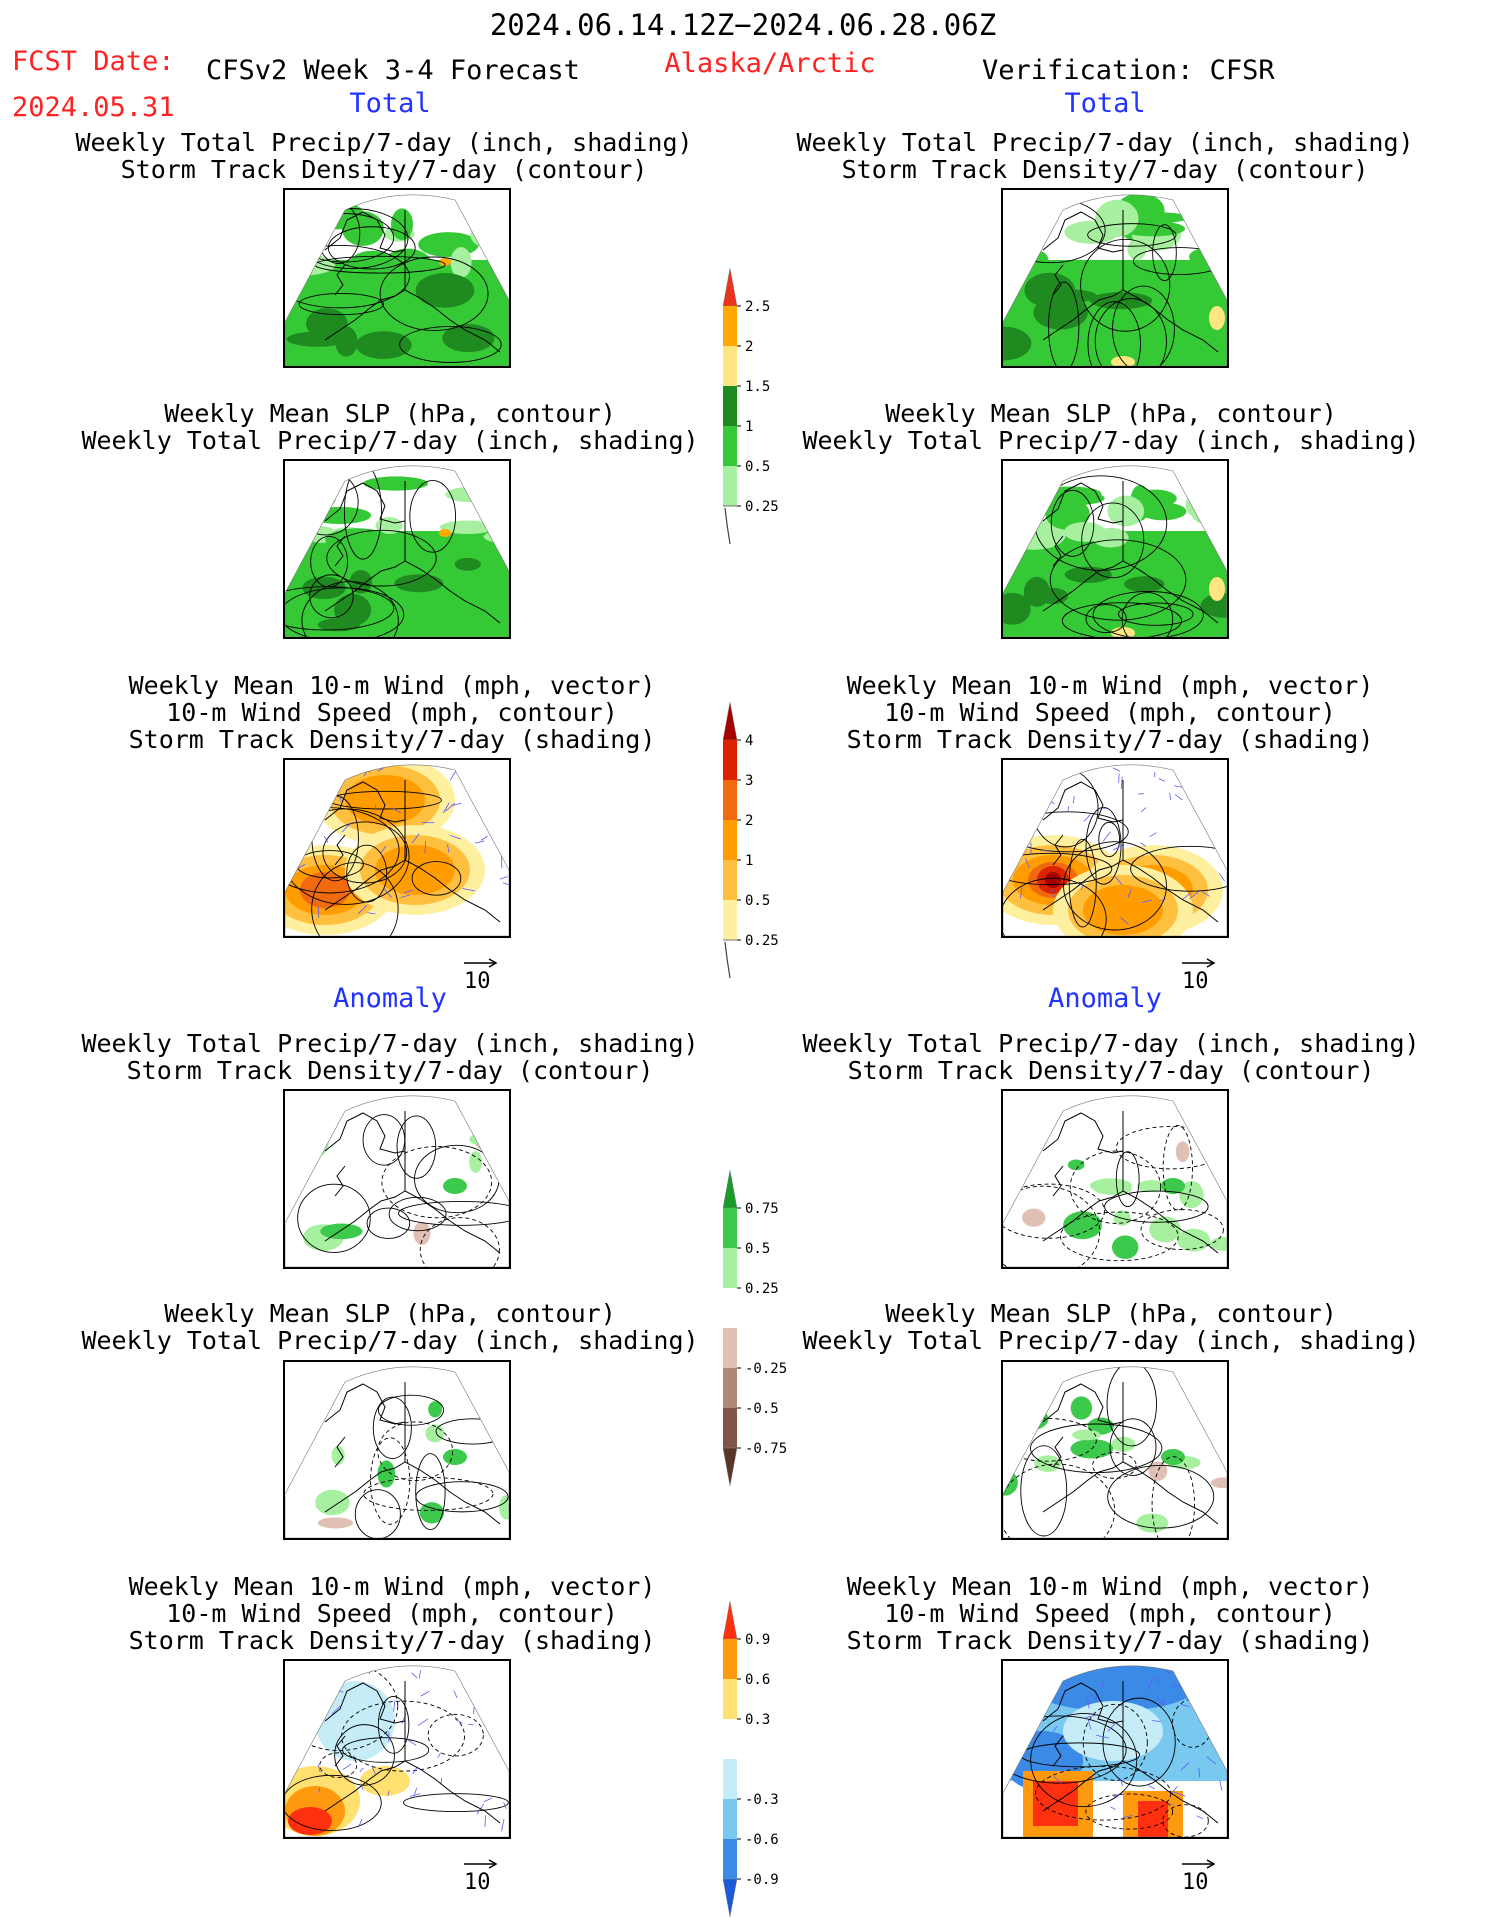 This screenshot has width=1487, height=1925. What do you see at coordinates (757, 1640) in the screenshot?
I see `colorbar-tick-label: 0.9` at bounding box center [757, 1640].